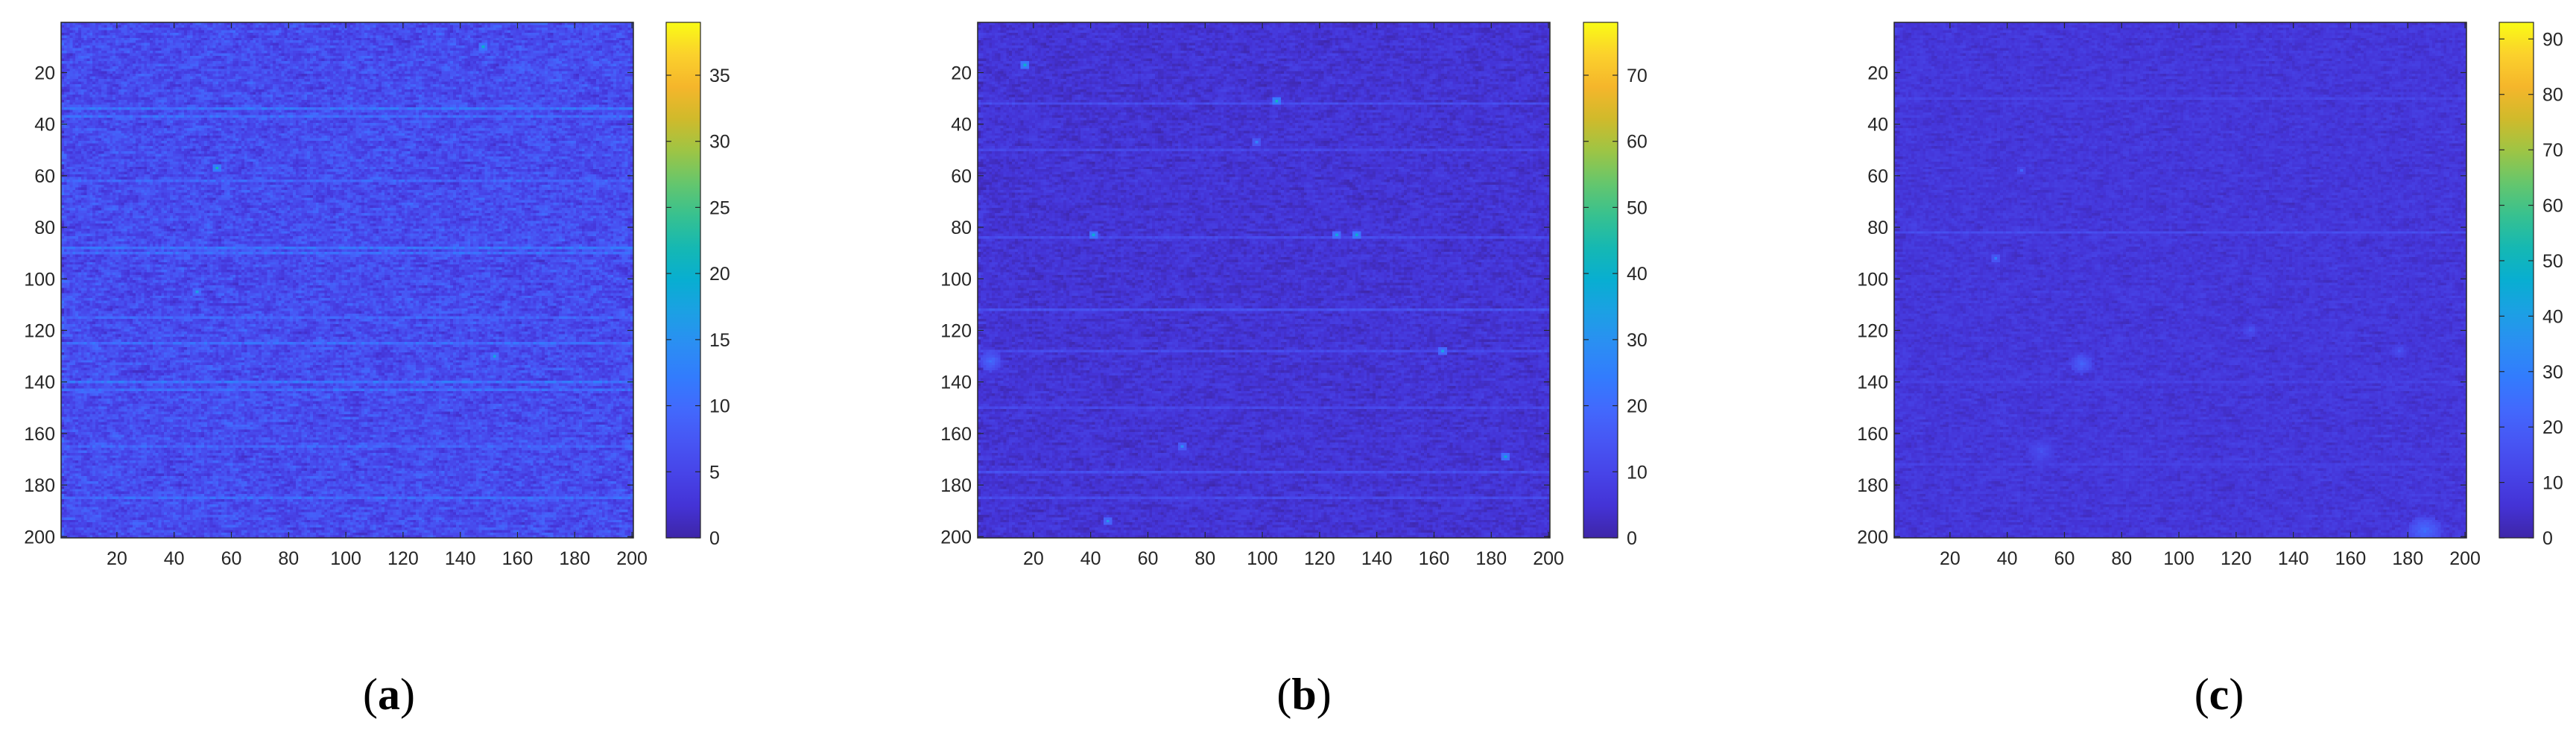 This screenshot has width=2576, height=742. Describe the element at coordinates (2552, 96) in the screenshot. I see `colorbar-tick-label: 80` at that location.